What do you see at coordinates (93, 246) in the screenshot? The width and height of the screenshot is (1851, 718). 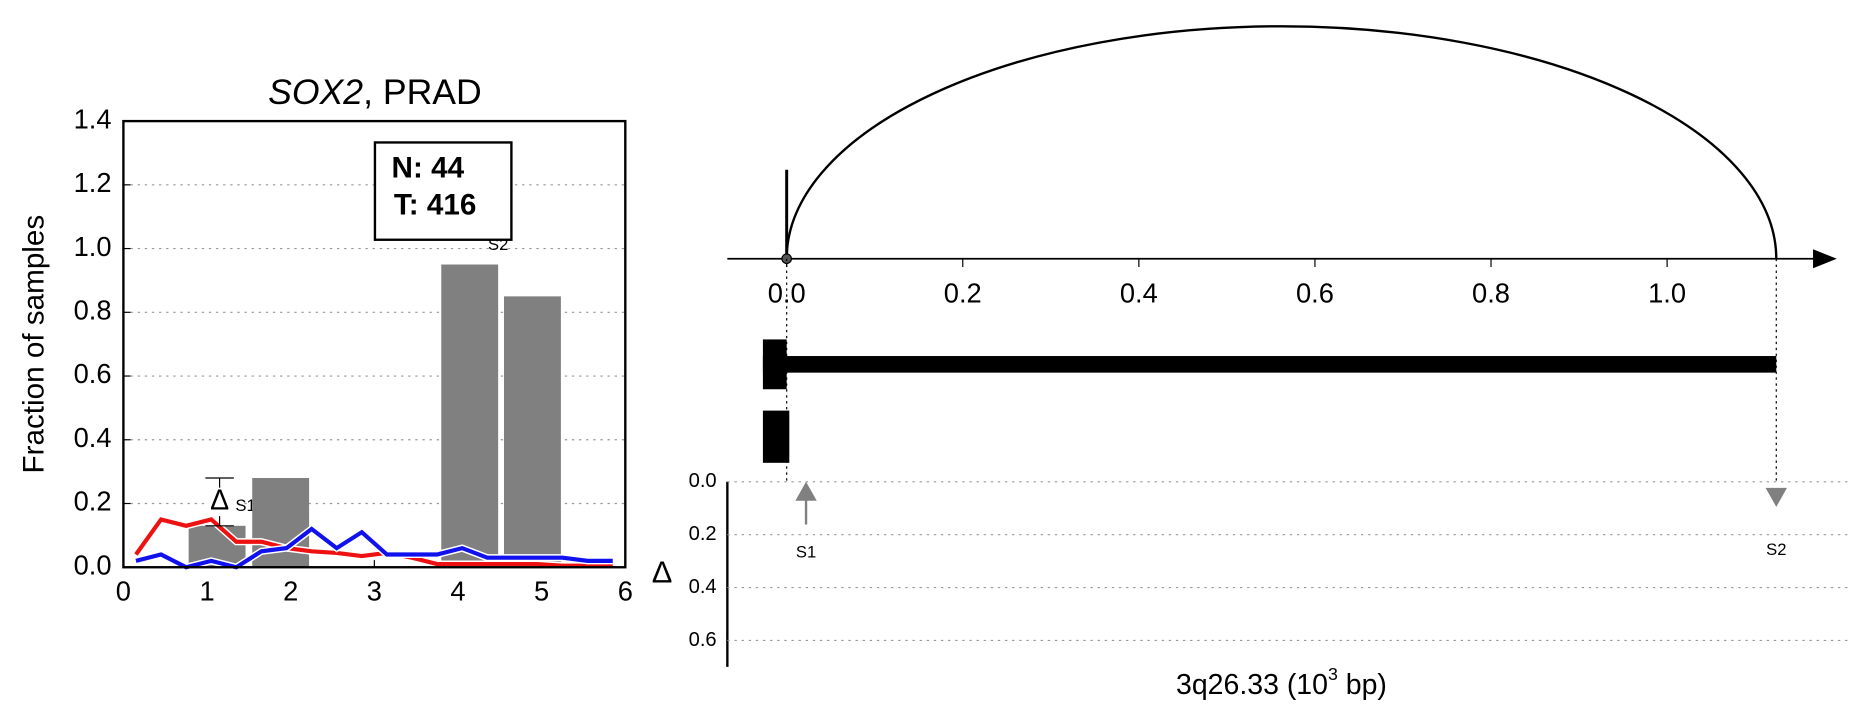 I see `y-tick-label: 1.0` at bounding box center [93, 246].